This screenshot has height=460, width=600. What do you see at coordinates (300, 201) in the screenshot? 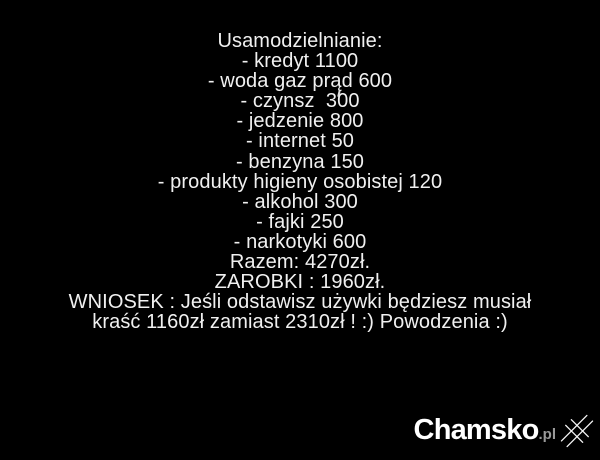
I see `caption-line: - alkohol 300` at bounding box center [300, 201].